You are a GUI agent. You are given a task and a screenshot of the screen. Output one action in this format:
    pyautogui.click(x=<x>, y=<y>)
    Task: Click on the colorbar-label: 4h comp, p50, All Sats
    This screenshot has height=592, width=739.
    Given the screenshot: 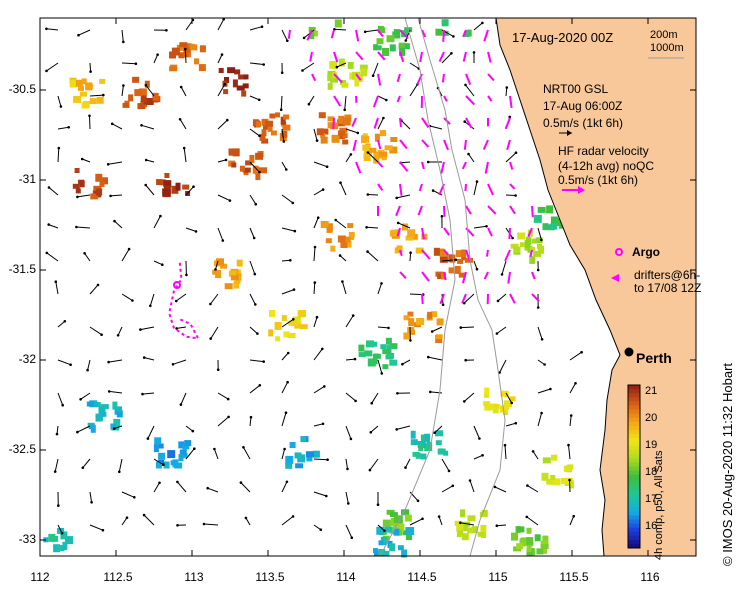 What is the action you would take?
    pyautogui.click(x=659, y=505)
    